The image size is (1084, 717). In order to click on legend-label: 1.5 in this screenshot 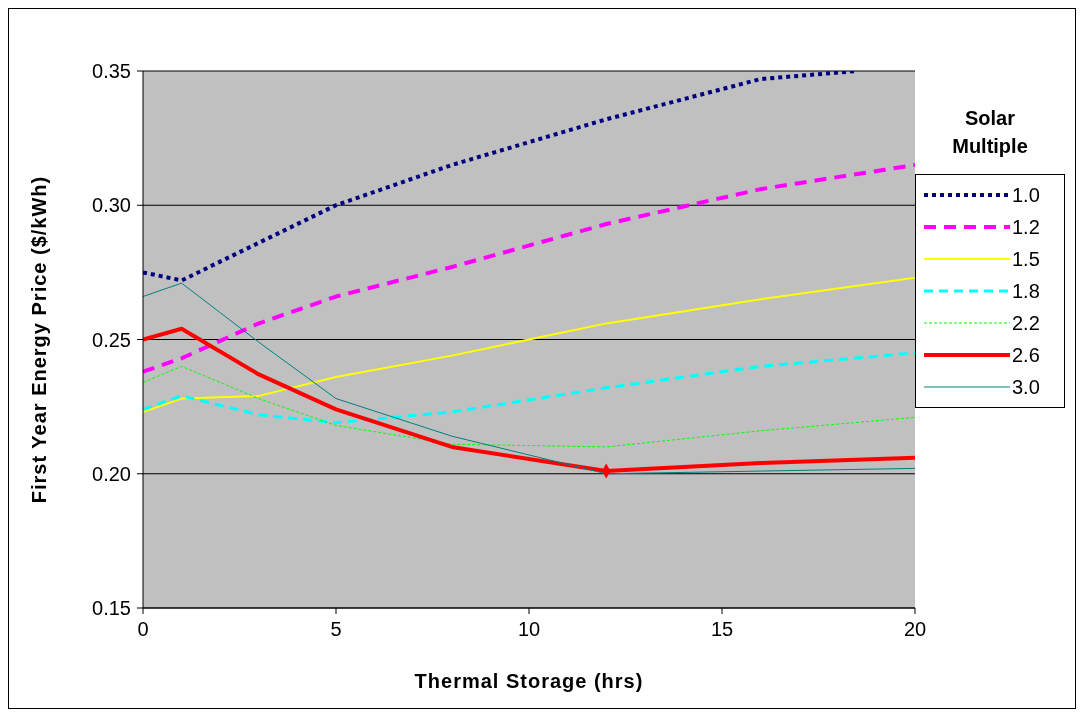, I will do `click(1026, 259)`.